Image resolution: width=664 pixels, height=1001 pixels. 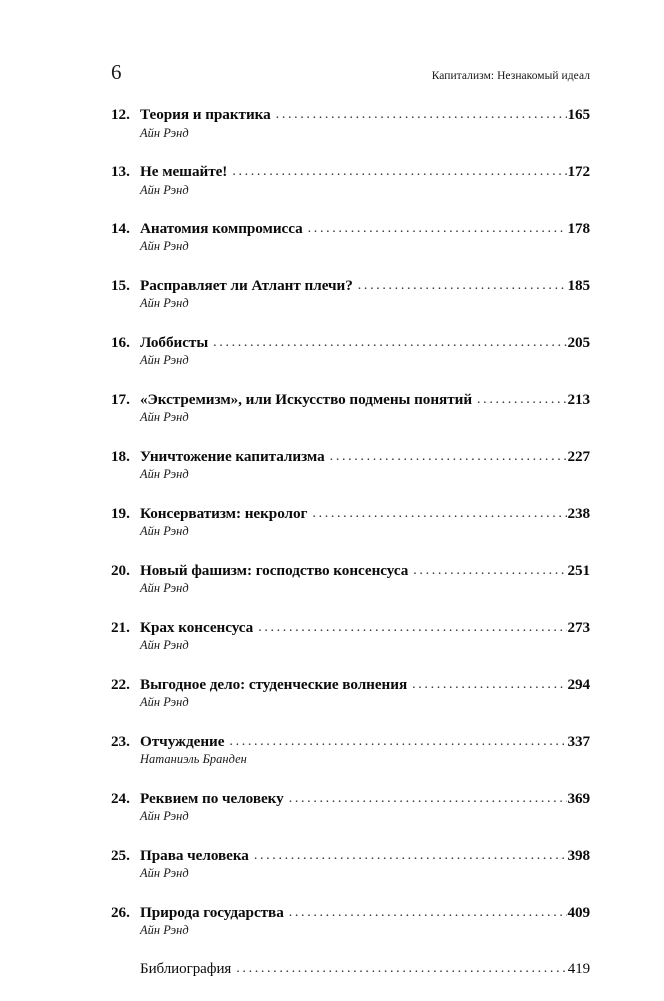 I want to click on toc-entry-page-number: 178, so click(x=579, y=228).